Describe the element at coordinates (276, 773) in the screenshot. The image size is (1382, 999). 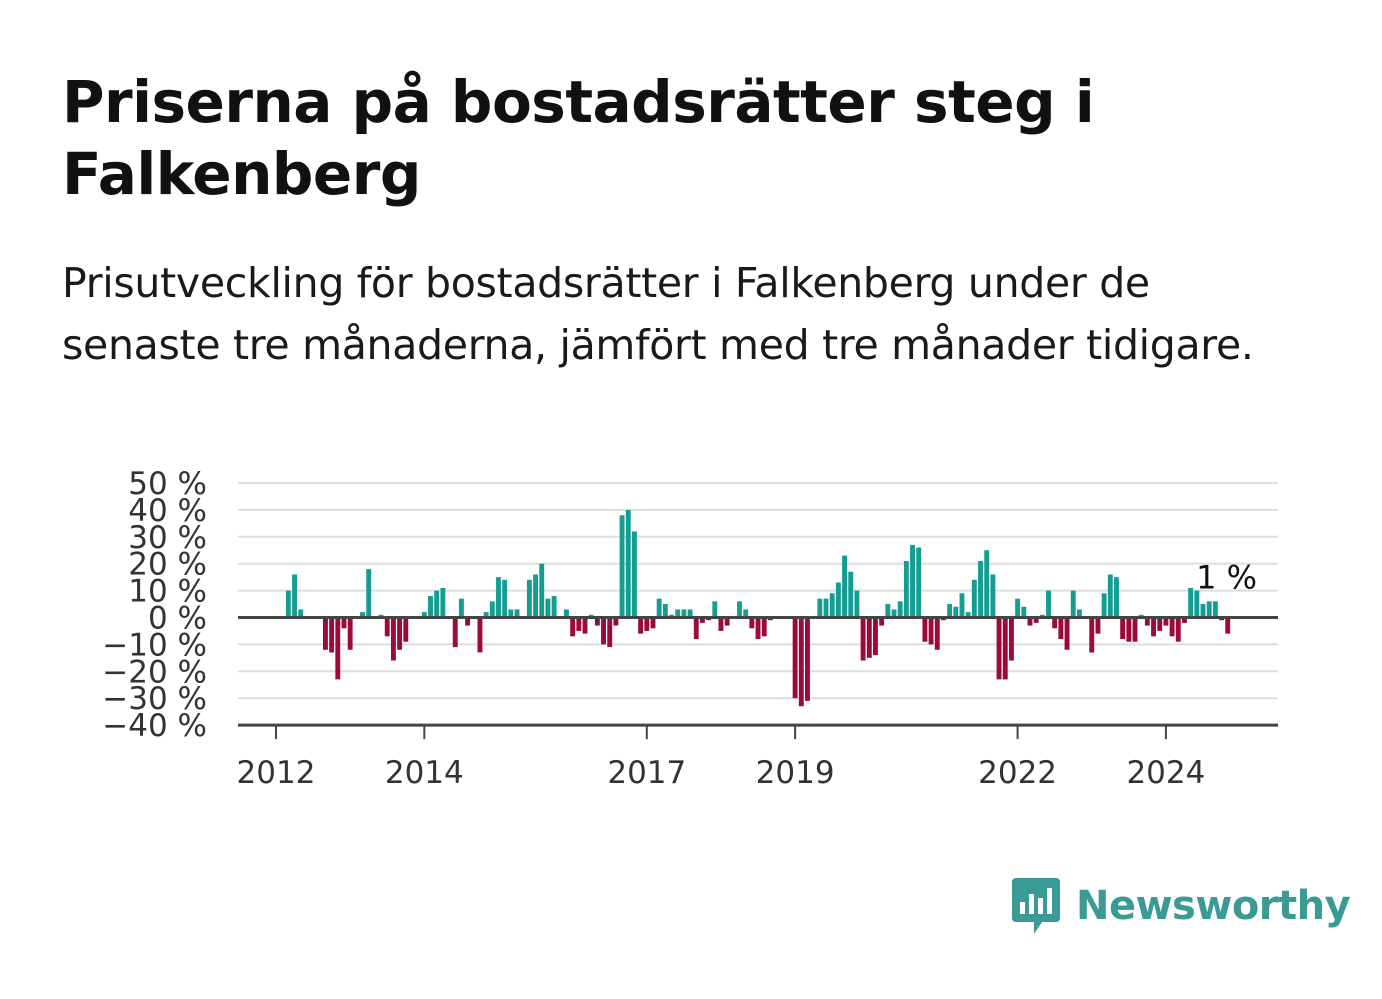
I see `x-tick-label: 2012` at that location.